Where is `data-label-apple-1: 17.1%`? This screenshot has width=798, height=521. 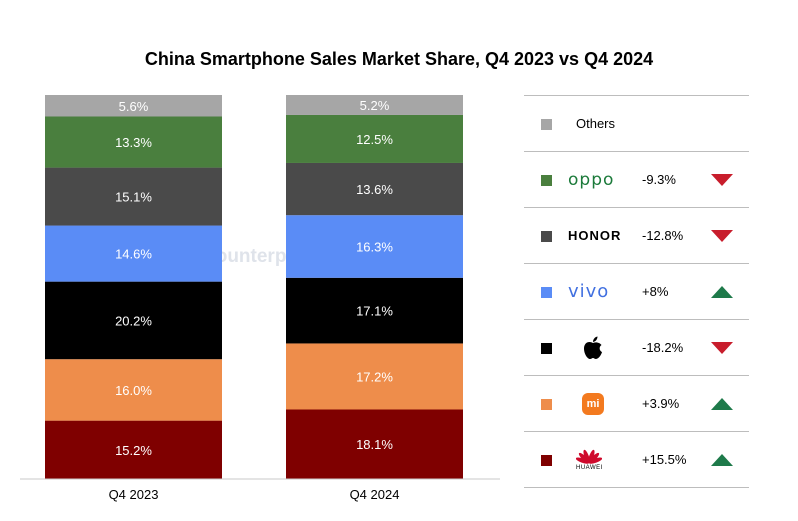
data-label-apple-1: 17.1% is located at coordinates (374, 311).